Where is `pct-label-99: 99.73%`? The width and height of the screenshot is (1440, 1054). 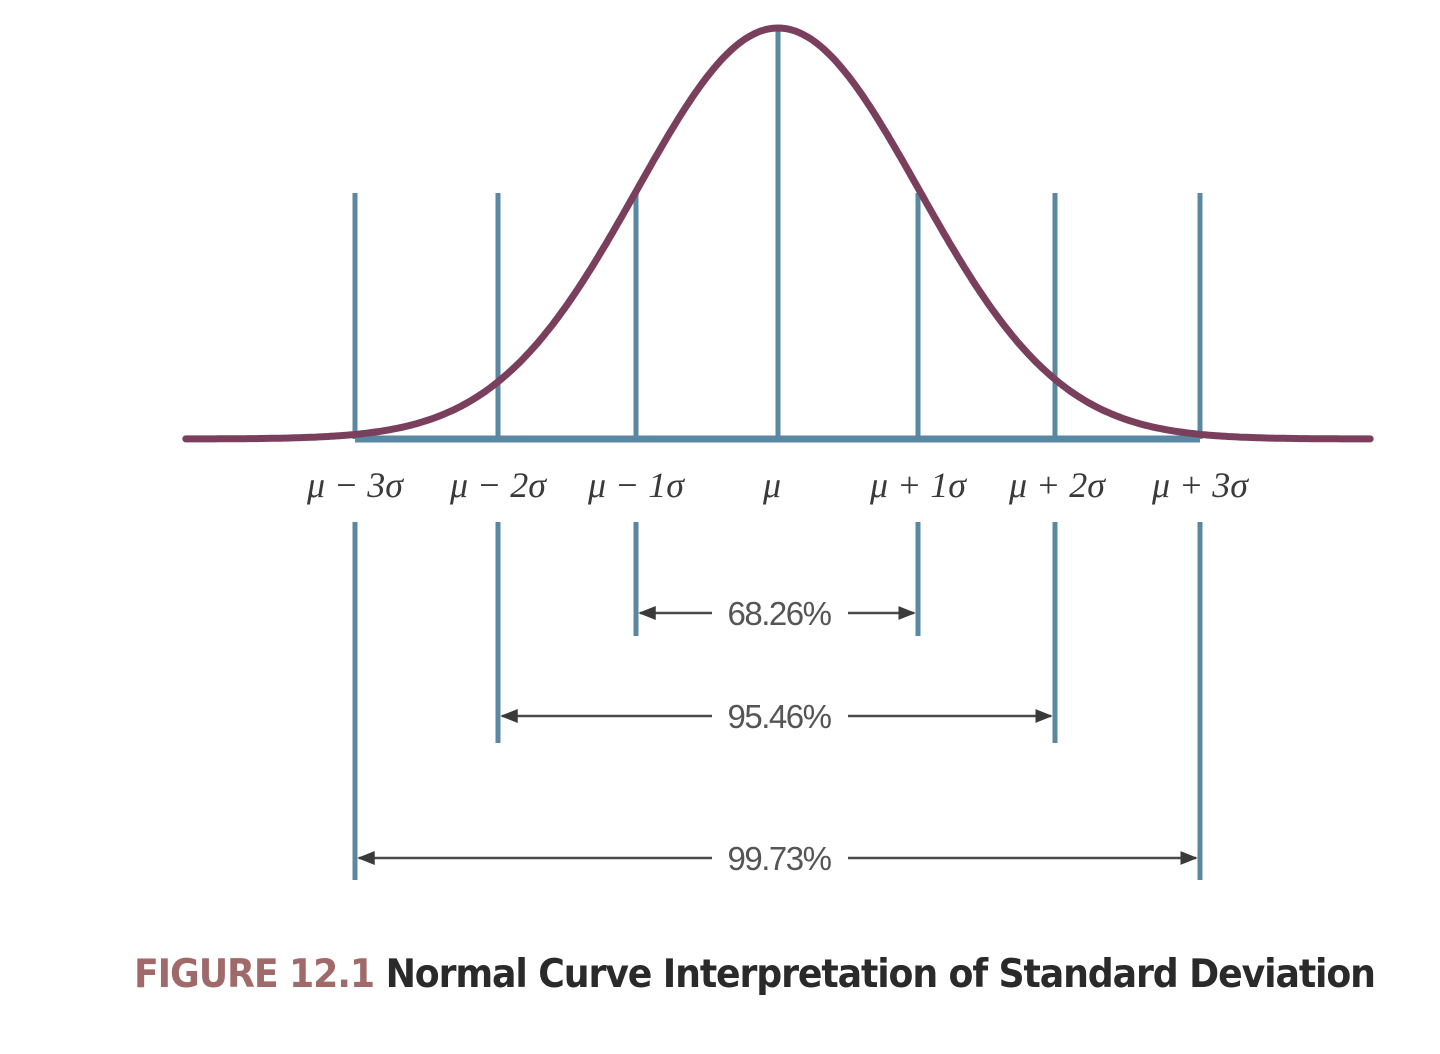 pct-label-99: 99.73% is located at coordinates (780, 858).